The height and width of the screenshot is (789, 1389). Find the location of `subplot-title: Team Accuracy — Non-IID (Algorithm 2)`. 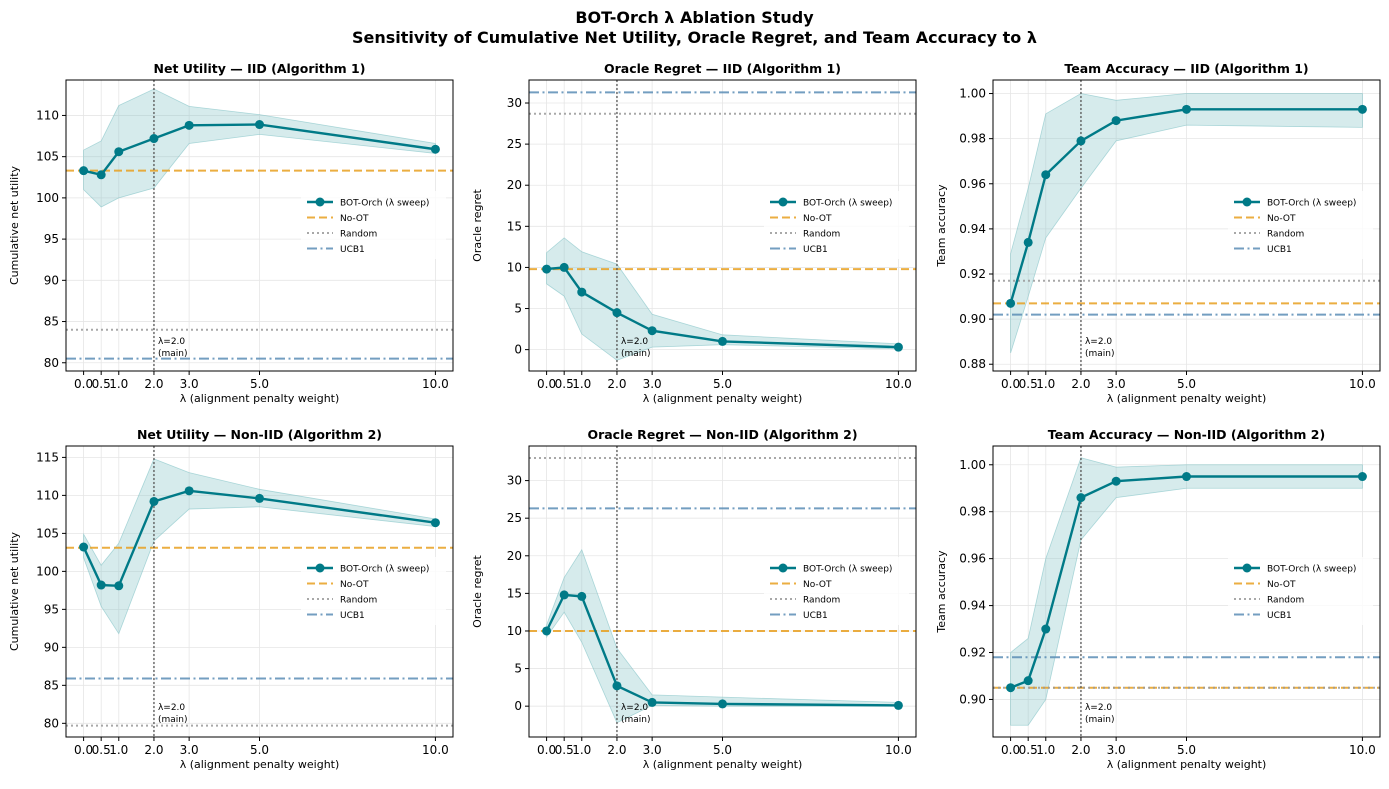

subplot-title: Team Accuracy — Non-IID (Algorithm 2) is located at coordinates (1186, 434).